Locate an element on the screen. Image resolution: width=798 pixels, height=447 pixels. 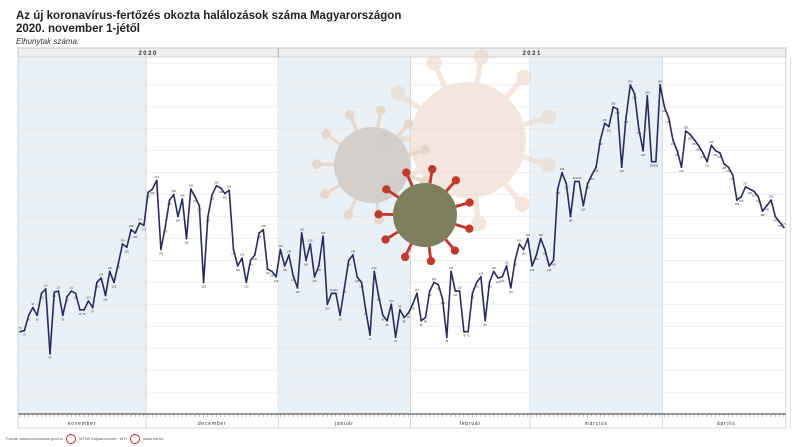
data-label: 198 is located at coordinates (195, 201).